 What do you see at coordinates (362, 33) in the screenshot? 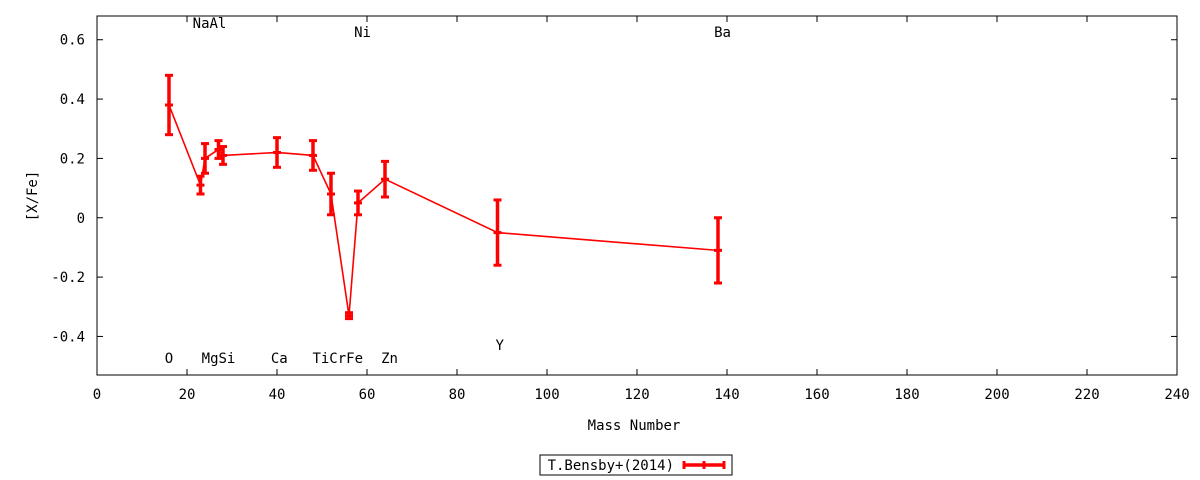
I see `element-label: Ni` at bounding box center [362, 33].